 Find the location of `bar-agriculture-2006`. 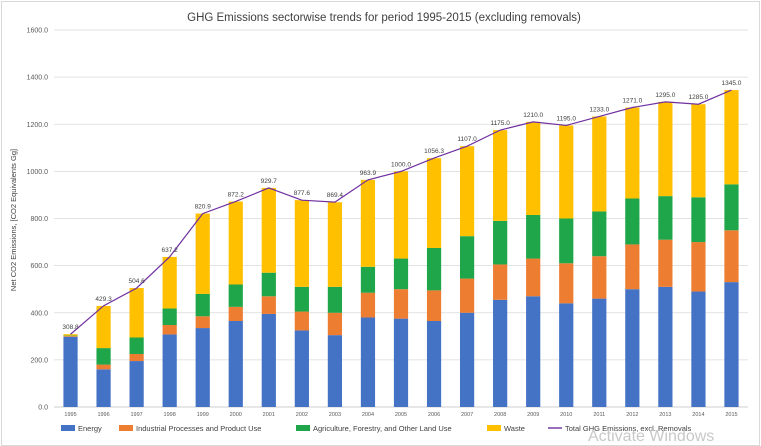

bar-agriculture-2006 is located at coordinates (434, 269).